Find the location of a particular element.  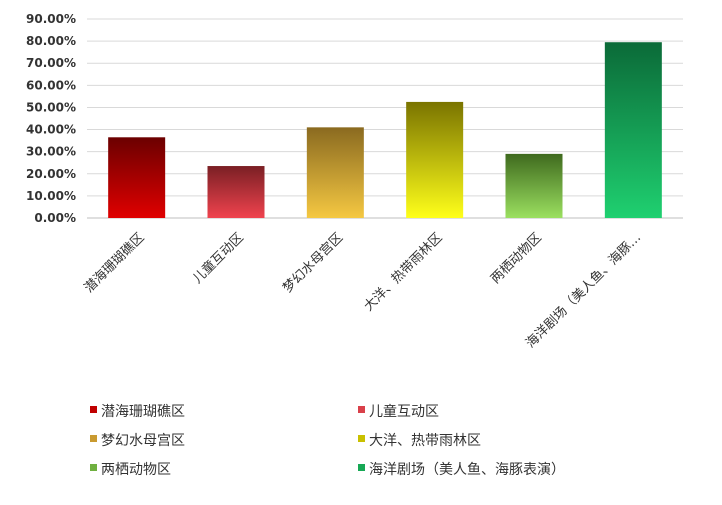

y-tick-label: 80.00% is located at coordinates (51, 41).